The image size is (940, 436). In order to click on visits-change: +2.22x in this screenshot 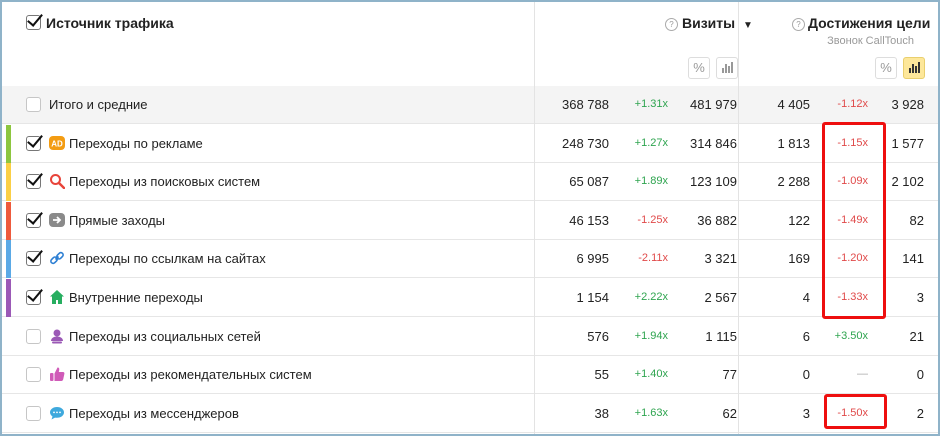, I will do `click(651, 297)`.